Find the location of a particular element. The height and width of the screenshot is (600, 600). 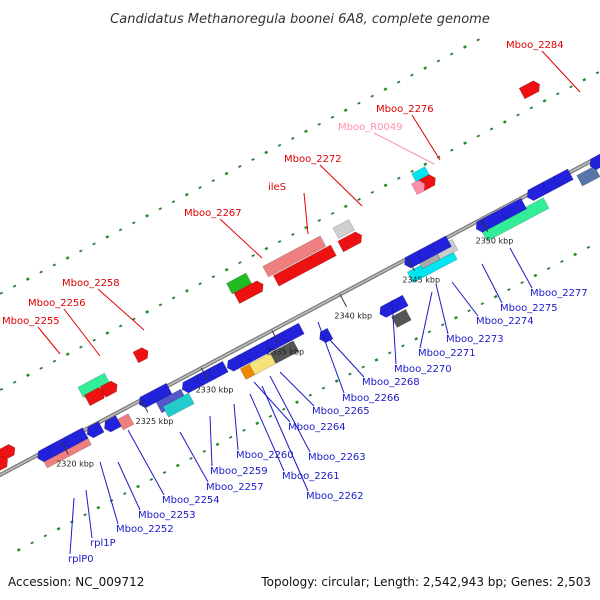

gene-label-mboo_2272: Mboo_2272 is located at coordinates (313, 159).